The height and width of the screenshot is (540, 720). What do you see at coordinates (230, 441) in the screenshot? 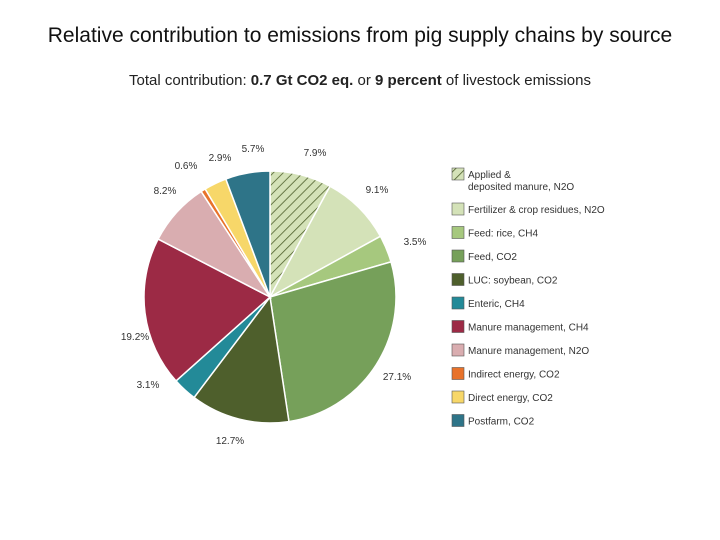
I see `slice-value-label: 12.7%` at bounding box center [230, 441].